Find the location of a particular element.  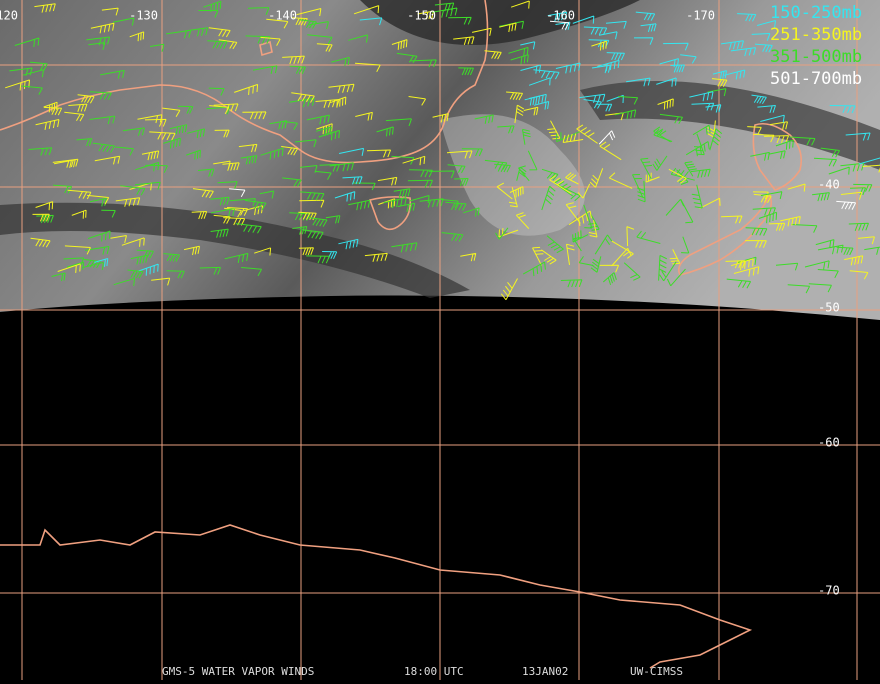

dry-band is located at coordinates (235, 250).